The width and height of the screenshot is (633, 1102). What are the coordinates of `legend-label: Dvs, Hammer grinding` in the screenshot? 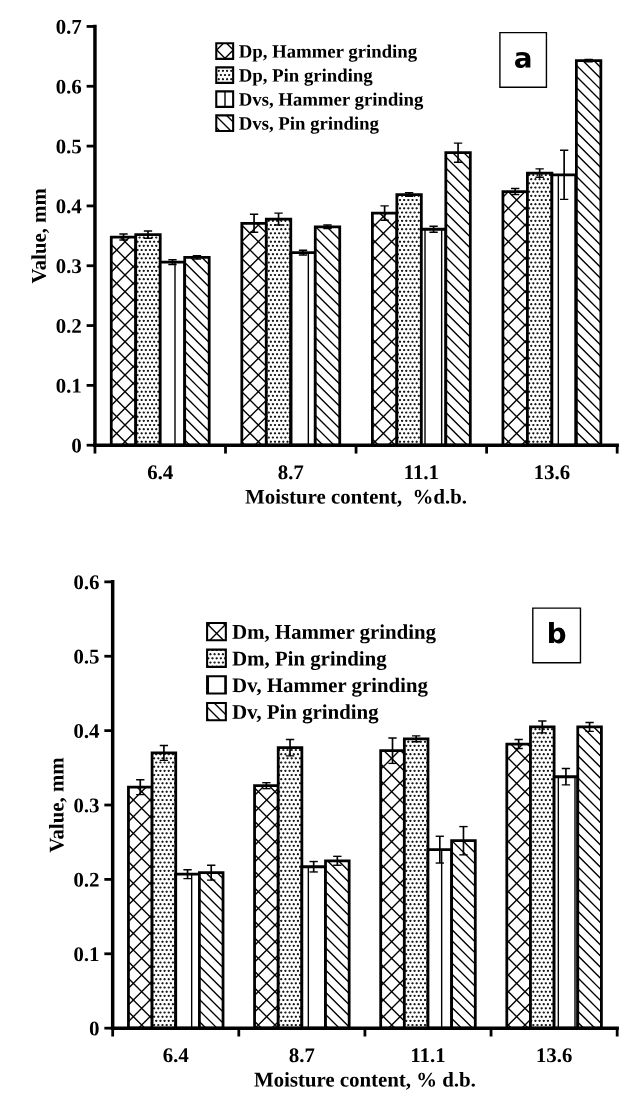 It's located at (331, 101).